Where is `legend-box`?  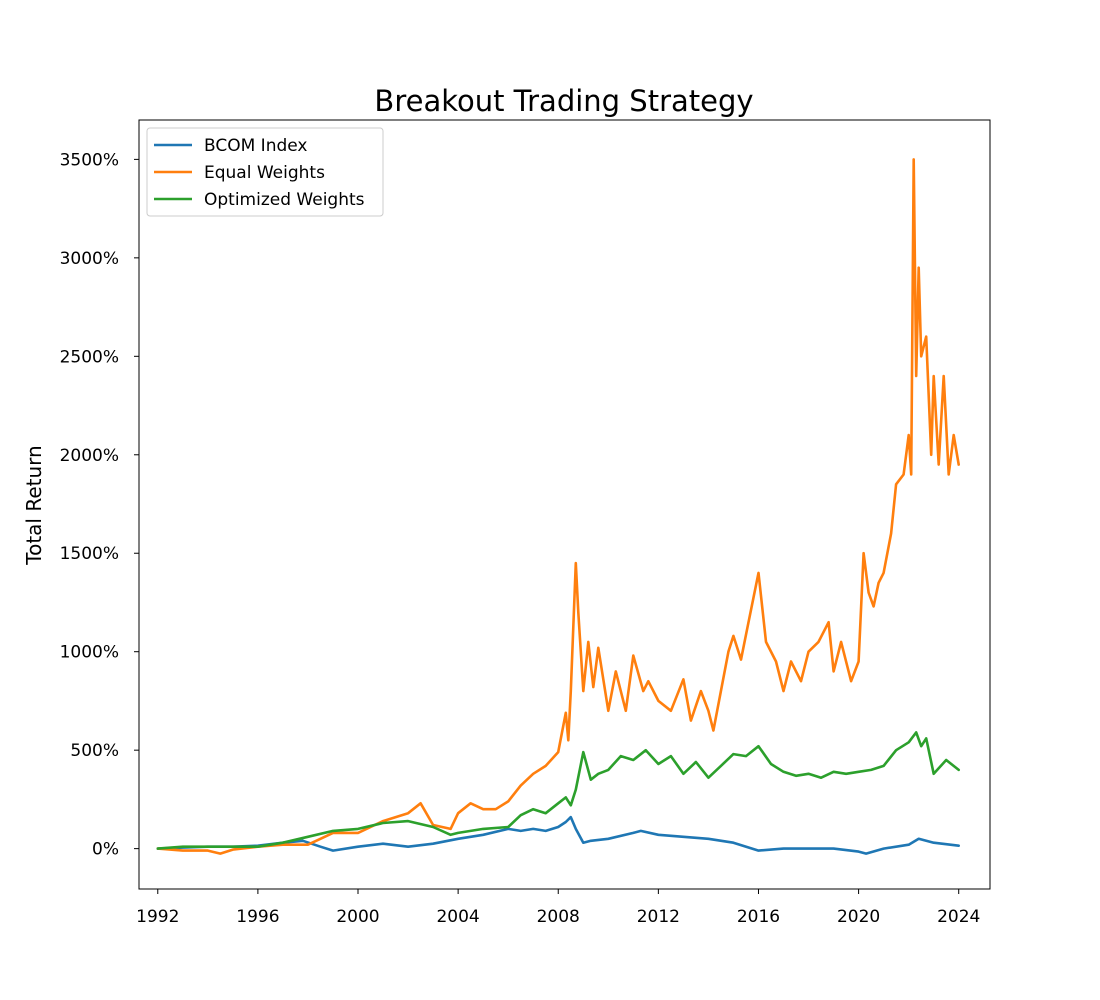 legend-box is located at coordinates (265, 172).